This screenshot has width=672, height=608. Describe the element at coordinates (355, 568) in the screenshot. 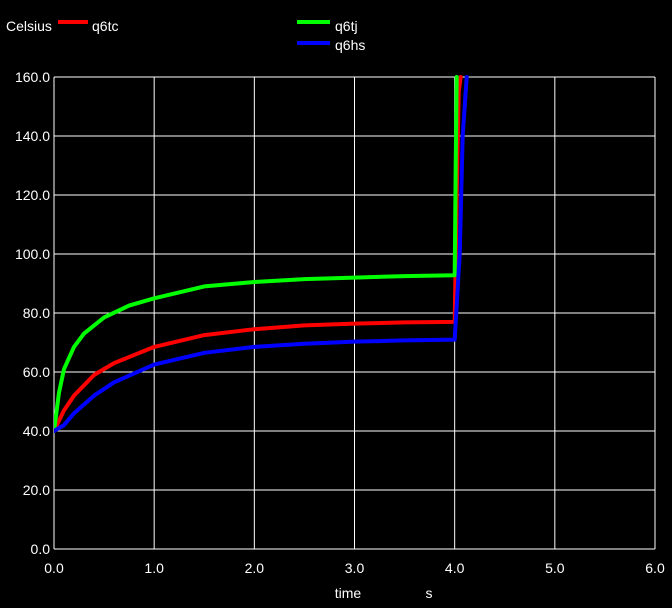

I see `x-tick-label: 3.0` at that location.